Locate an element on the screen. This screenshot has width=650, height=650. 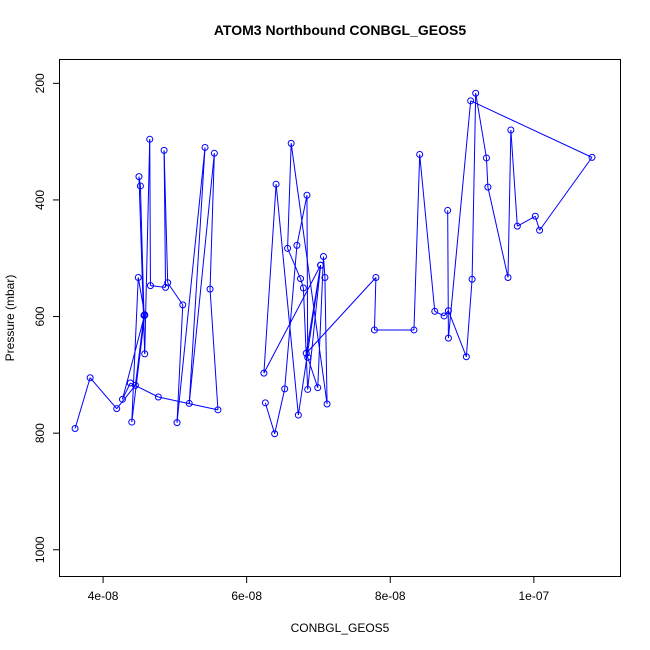
y-tick-label: 400 is located at coordinates (40, 200).